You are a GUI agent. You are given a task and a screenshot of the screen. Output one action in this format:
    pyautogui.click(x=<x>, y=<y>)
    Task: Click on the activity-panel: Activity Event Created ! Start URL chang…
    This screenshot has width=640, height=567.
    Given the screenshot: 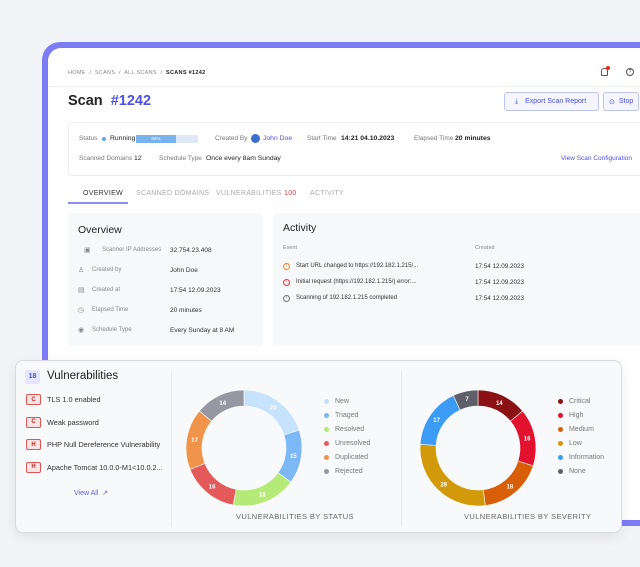 What is the action you would take?
    pyautogui.click(x=456, y=279)
    